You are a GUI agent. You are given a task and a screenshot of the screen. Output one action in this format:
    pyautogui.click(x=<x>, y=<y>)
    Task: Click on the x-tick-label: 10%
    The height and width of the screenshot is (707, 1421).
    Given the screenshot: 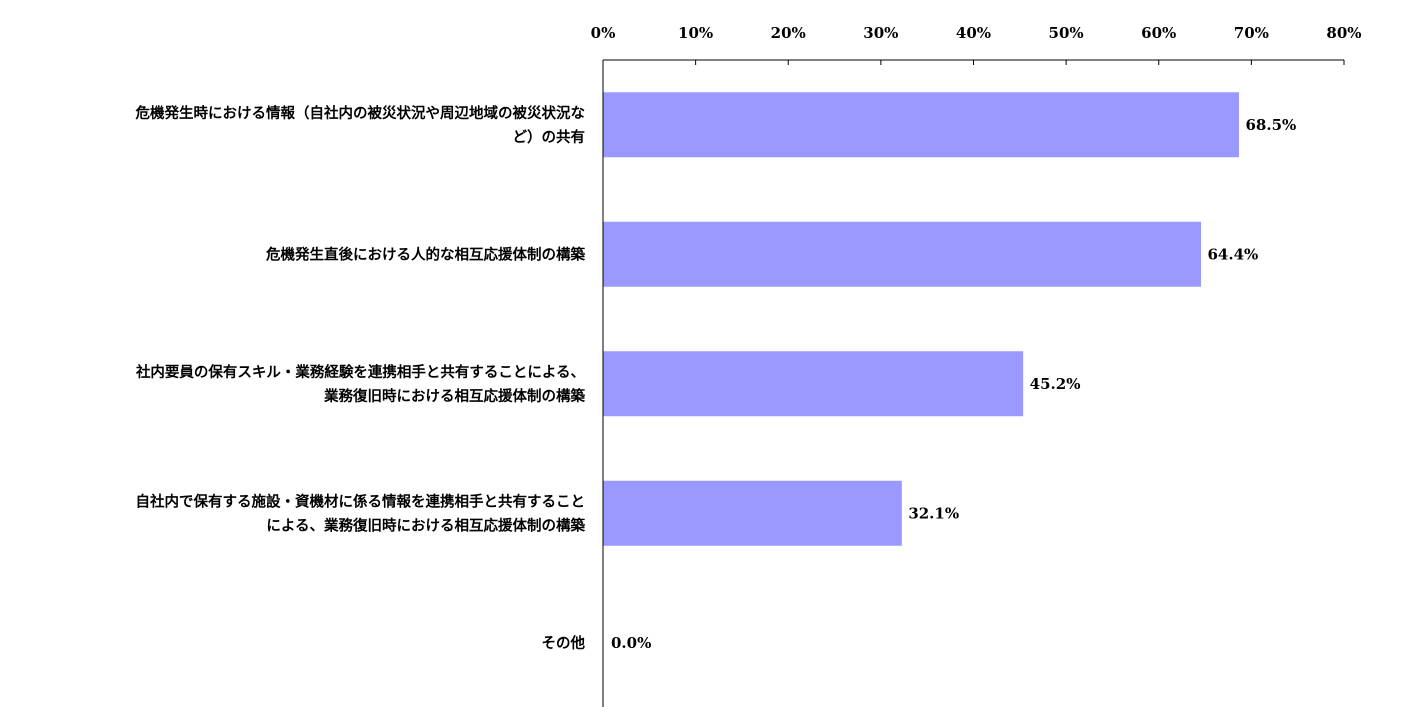 What is the action you would take?
    pyautogui.click(x=695, y=33)
    